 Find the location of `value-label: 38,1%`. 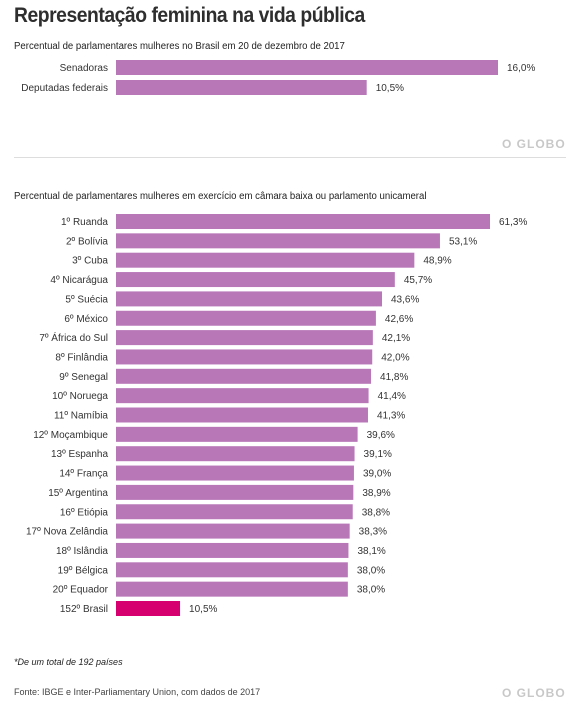

value-label: 38,1% is located at coordinates (371, 551).